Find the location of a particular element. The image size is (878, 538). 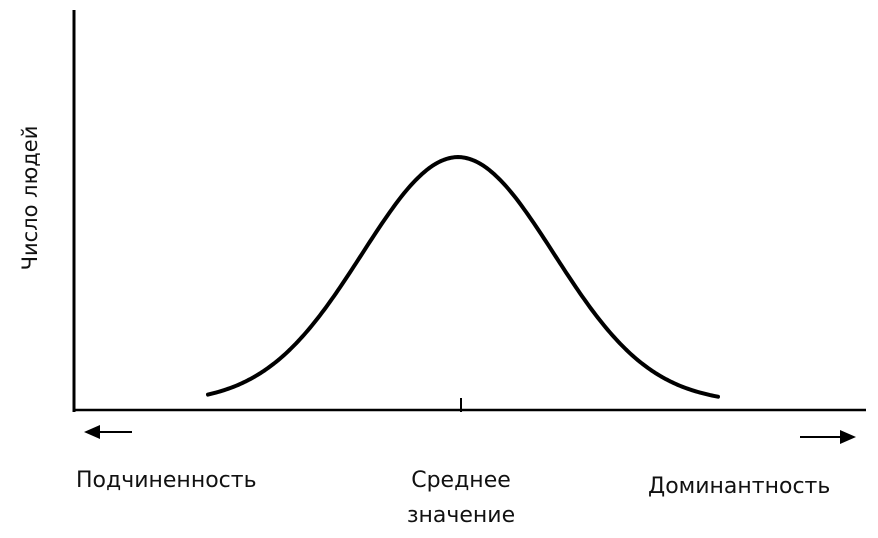

y-axis-label: Число людей is located at coordinates (30, 198).